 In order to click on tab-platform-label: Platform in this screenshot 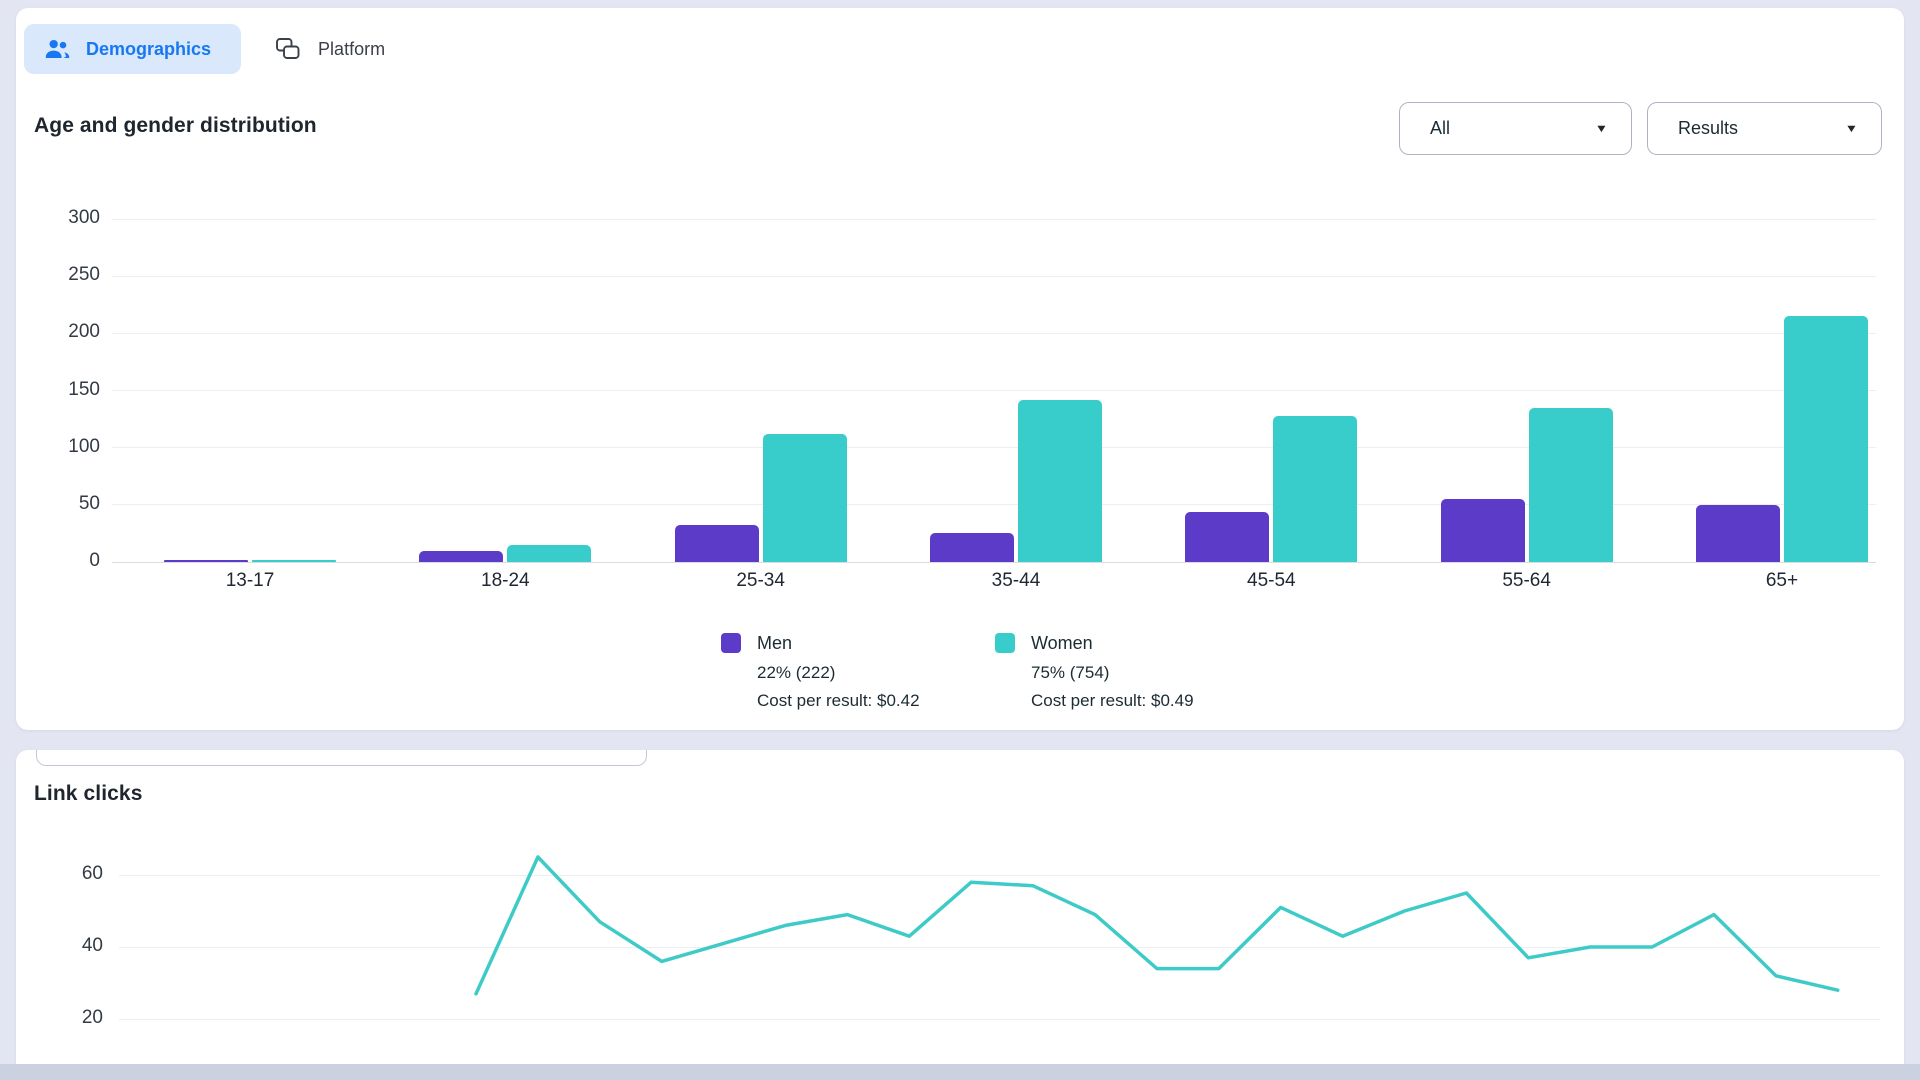, I will do `click(352, 48)`.